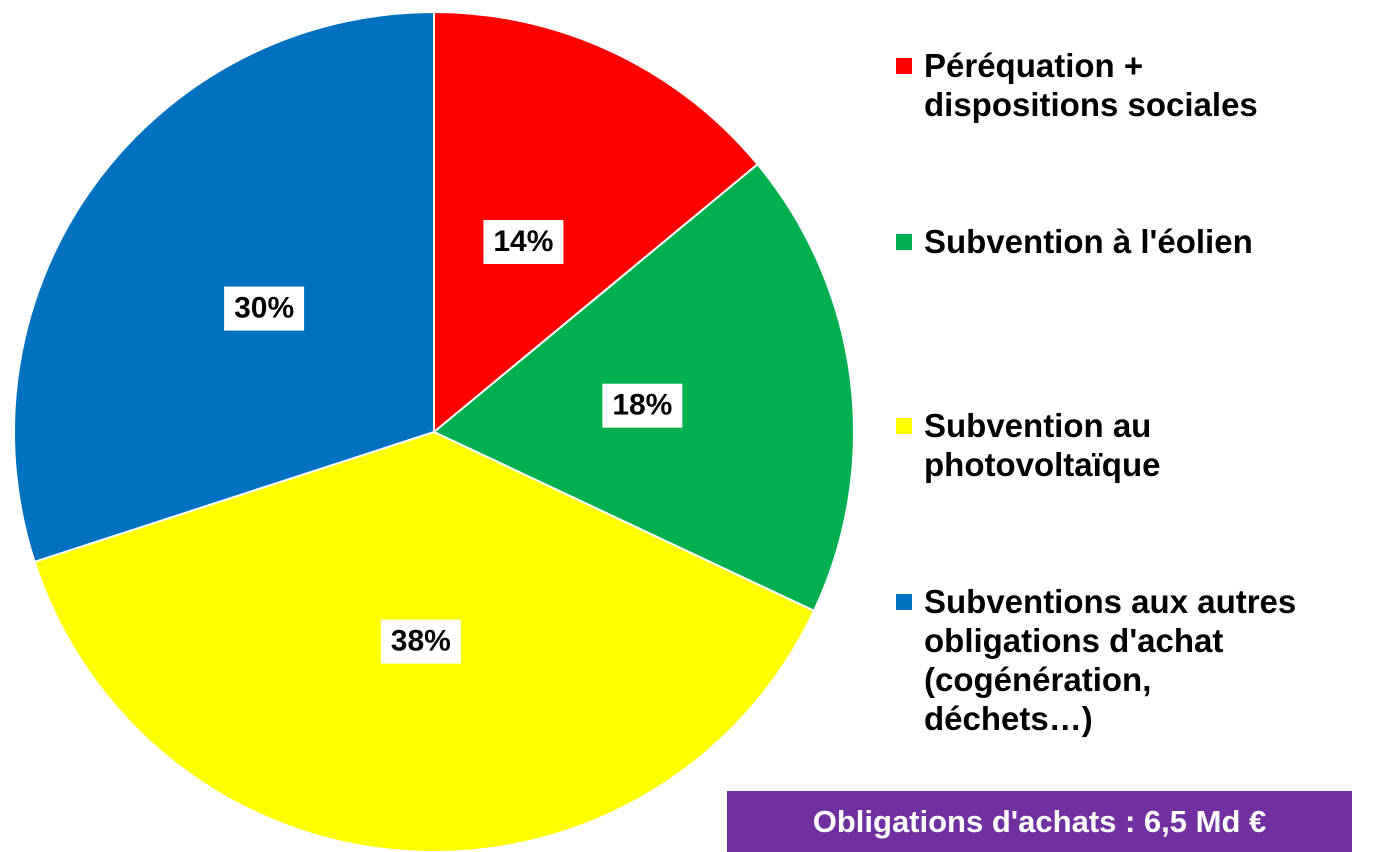 This screenshot has height=852, width=1378. I want to click on data-label: 14%, so click(523, 241).